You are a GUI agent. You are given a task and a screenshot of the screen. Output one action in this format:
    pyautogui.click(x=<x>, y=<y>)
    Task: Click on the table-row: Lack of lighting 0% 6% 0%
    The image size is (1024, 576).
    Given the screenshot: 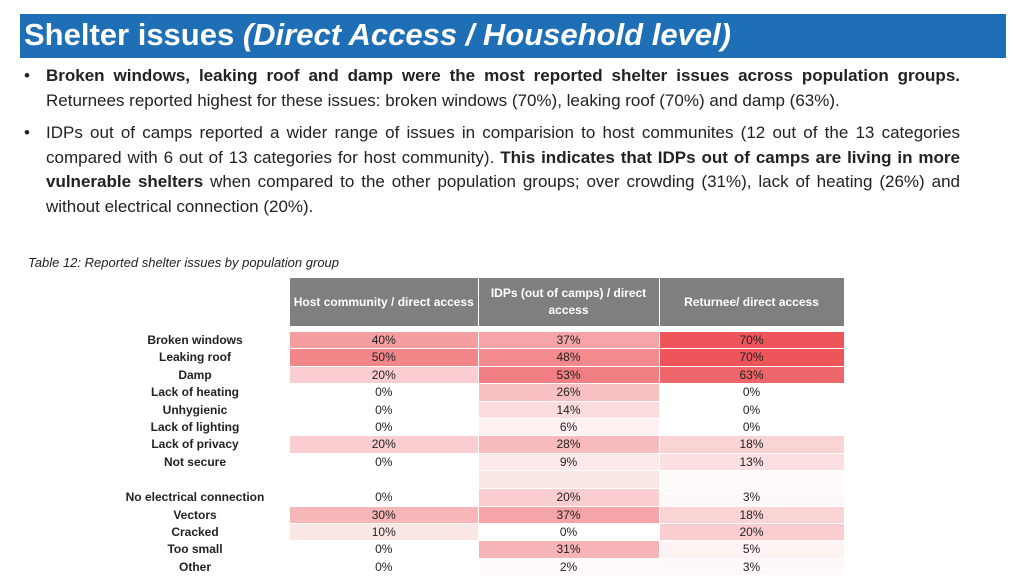 What is the action you would take?
    pyautogui.click(x=472, y=427)
    